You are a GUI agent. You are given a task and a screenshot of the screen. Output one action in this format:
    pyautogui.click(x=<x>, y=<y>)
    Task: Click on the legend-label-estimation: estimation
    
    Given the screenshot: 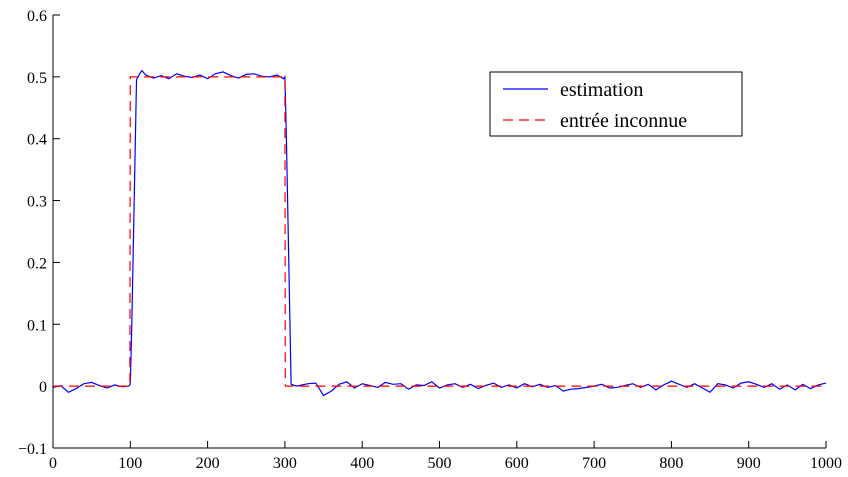 What is the action you would take?
    pyautogui.click(x=601, y=90)
    